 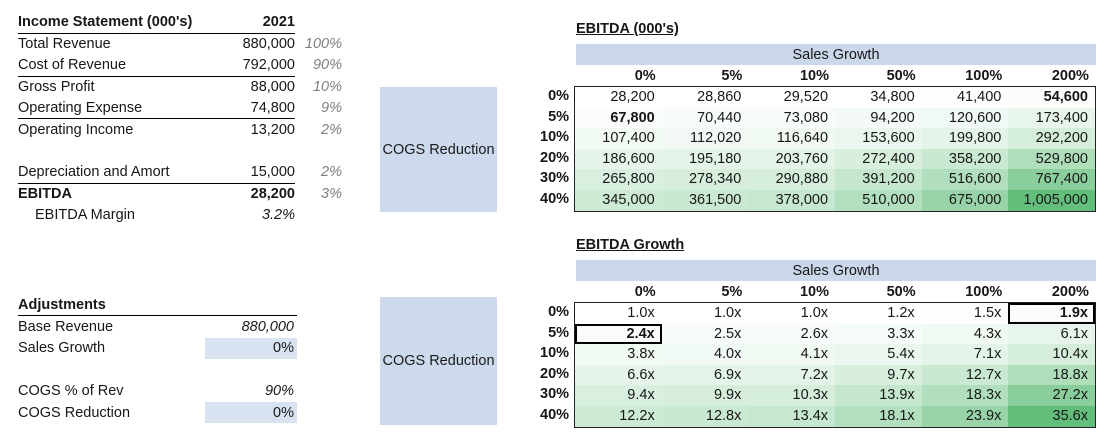 What do you see at coordinates (618, 354) in the screenshot?
I see `data-cell: 3.8x` at bounding box center [618, 354].